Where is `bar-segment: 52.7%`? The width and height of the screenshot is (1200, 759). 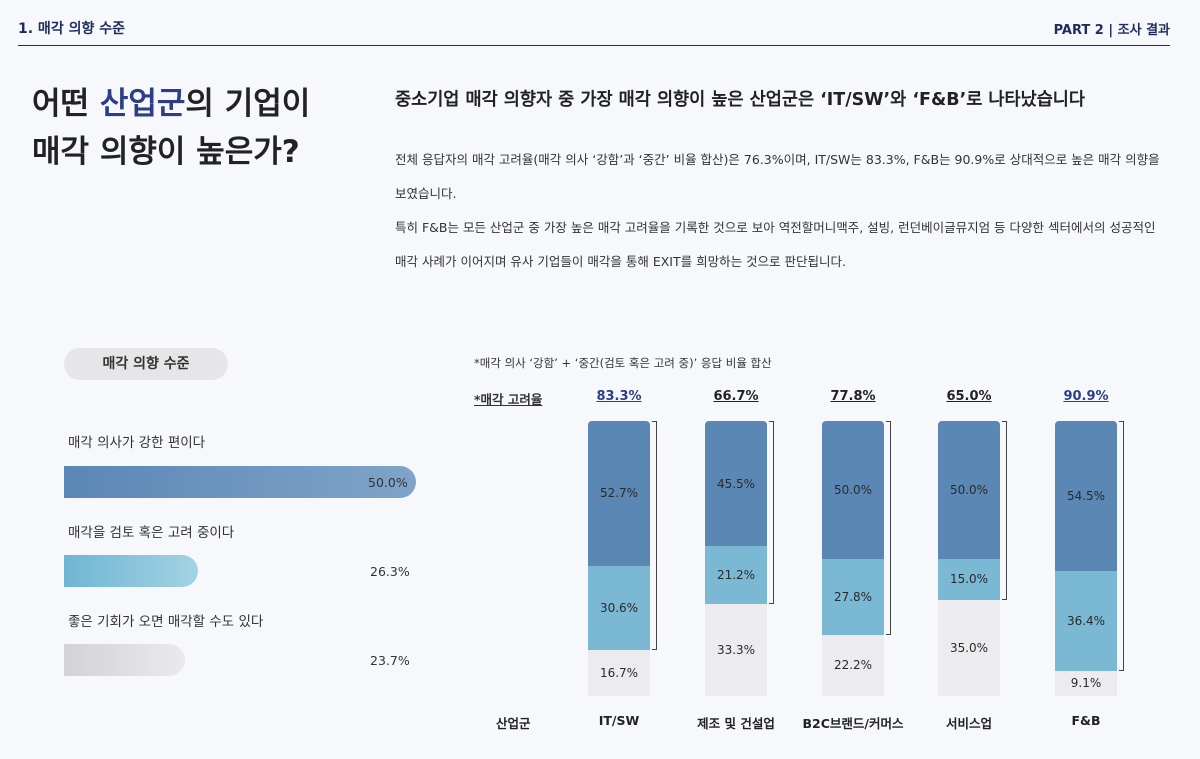 bar-segment: 52.7% is located at coordinates (619, 493).